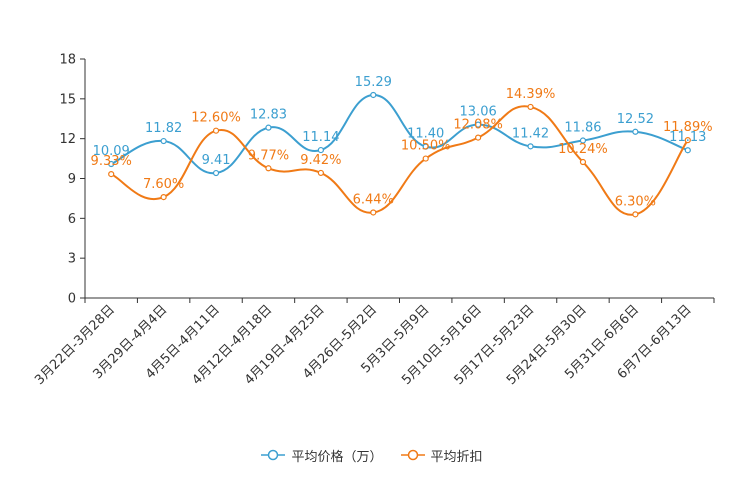  I want to click on legend-item-price: 平均价格（万）, so click(322, 455).